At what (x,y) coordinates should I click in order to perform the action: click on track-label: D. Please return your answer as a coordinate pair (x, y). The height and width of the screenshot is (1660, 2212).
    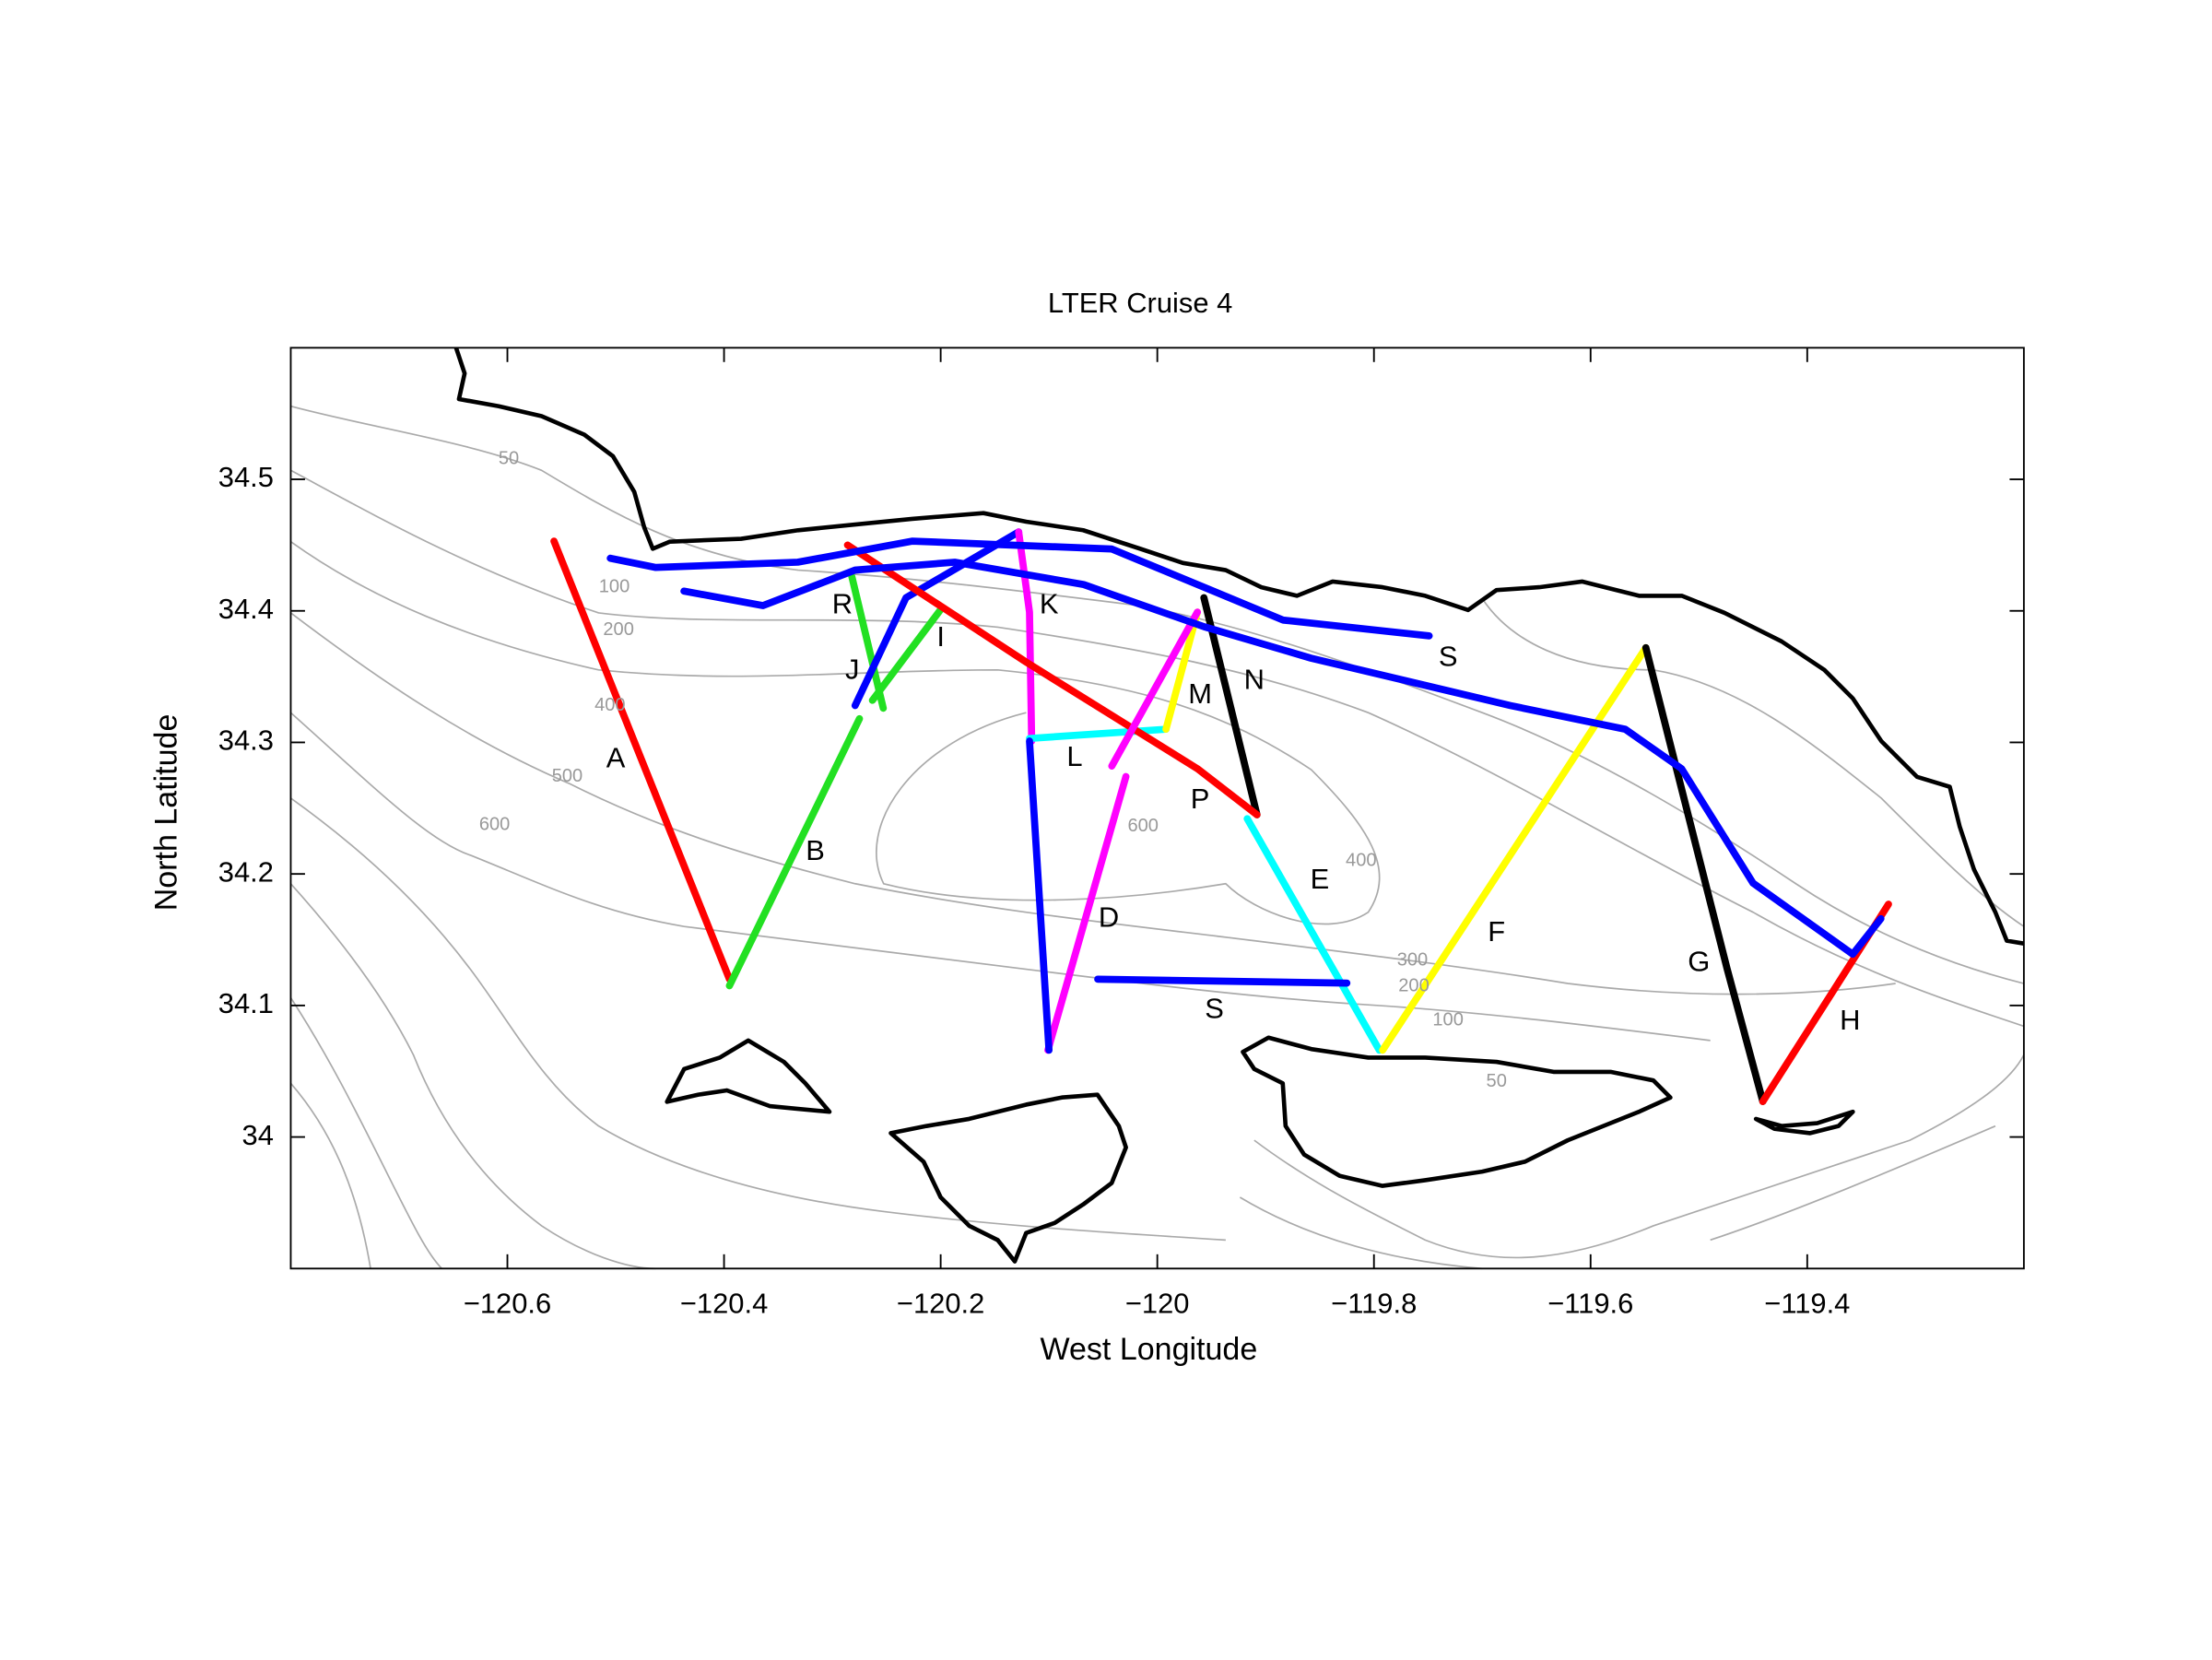
    Looking at the image, I should click on (1109, 917).